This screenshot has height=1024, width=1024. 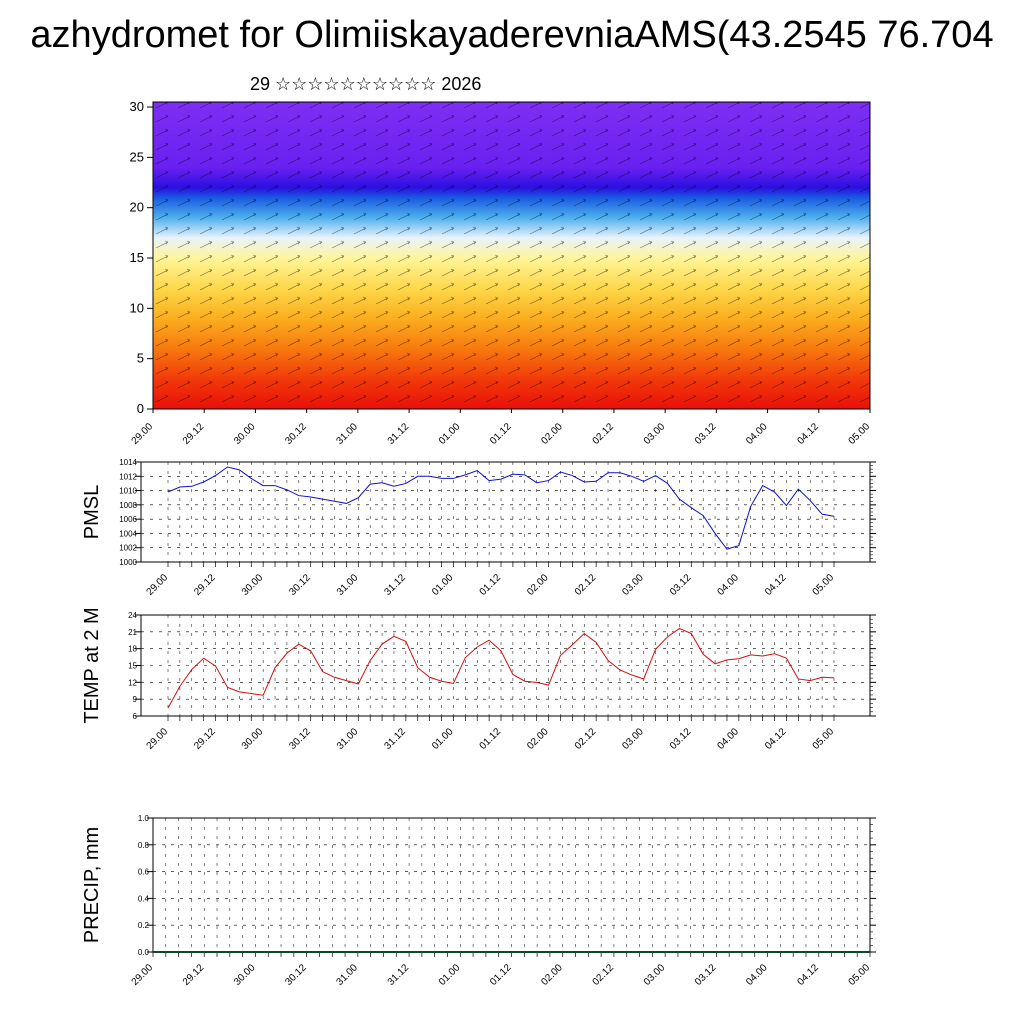 What do you see at coordinates (132, 615) in the screenshot?
I see `ytick-label: 24` at bounding box center [132, 615].